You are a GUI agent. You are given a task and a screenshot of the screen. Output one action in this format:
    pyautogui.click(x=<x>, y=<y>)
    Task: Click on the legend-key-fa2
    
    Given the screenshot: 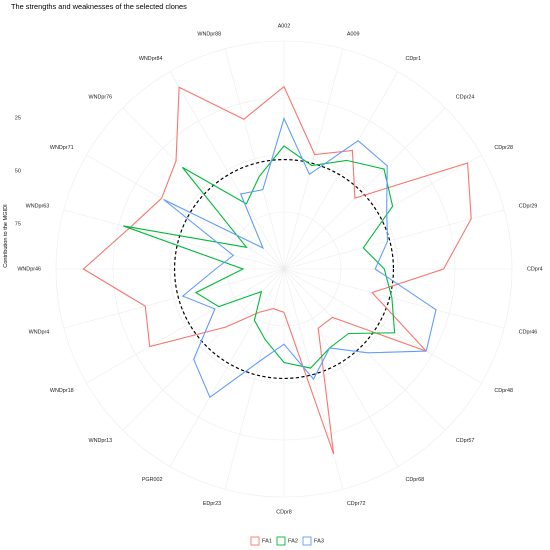 What is the action you would take?
    pyautogui.click(x=281, y=541)
    